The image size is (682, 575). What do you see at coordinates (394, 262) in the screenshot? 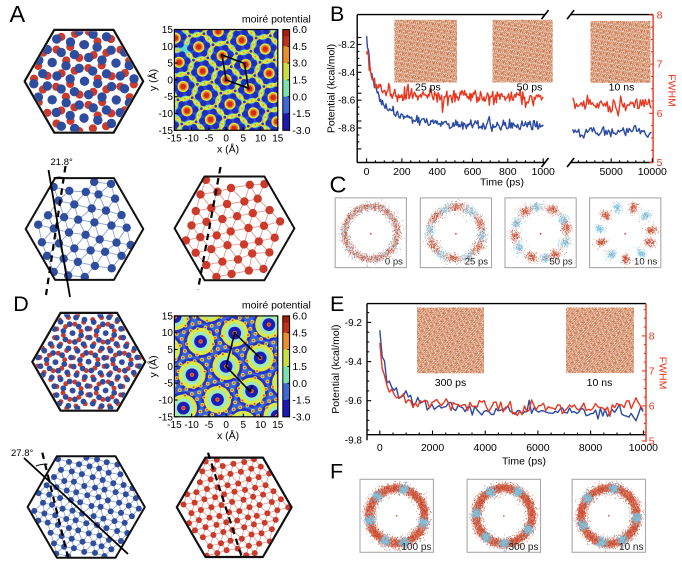
I see `svg-text: 0 ps` at bounding box center [394, 262].